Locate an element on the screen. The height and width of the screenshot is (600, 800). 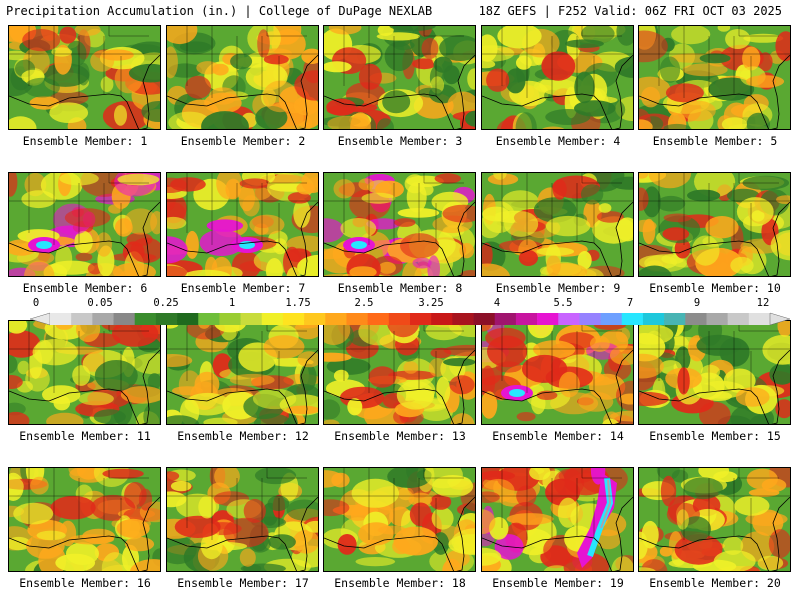
ensemble-member-label: Ensemble Member: 19 is located at coordinates (558, 583).